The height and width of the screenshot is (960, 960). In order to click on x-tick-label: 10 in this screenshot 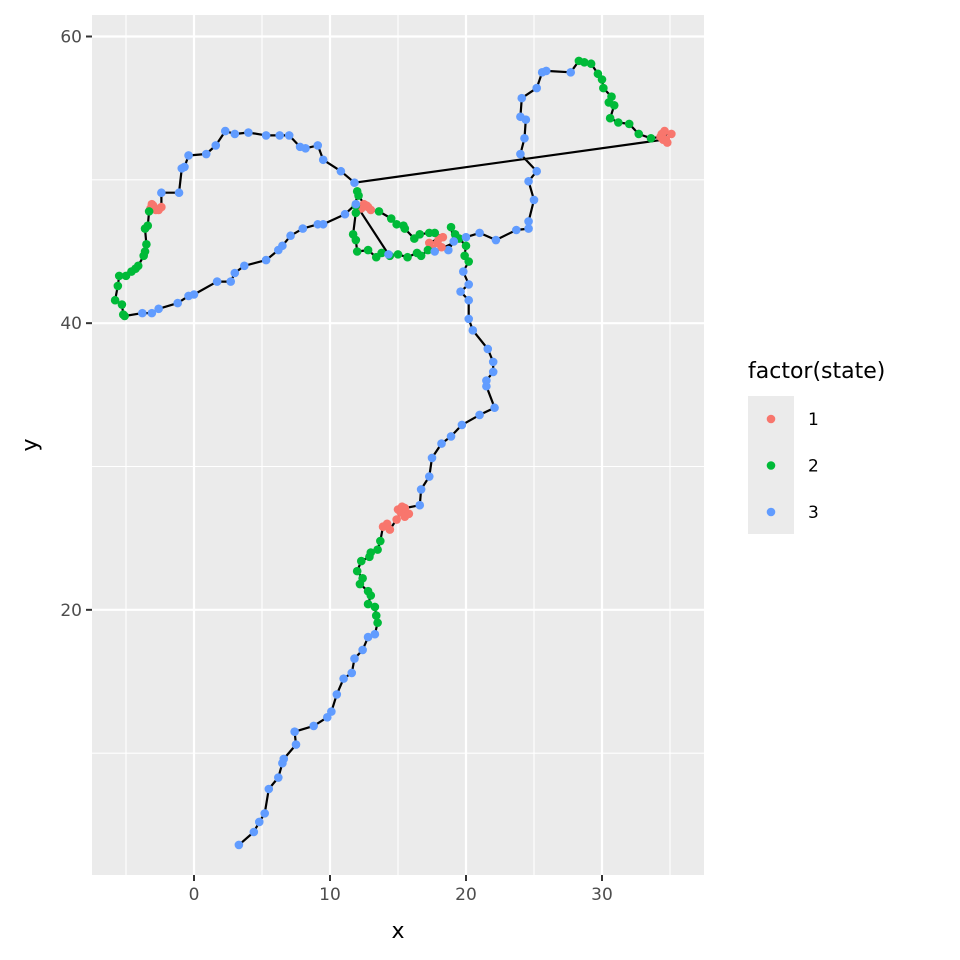, I will do `click(330, 895)`.